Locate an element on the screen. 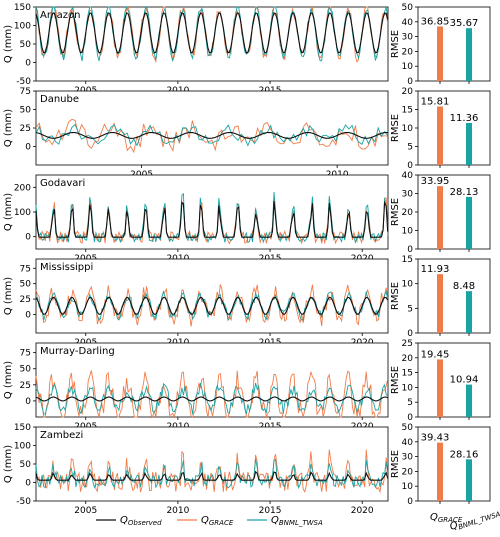  bar-y-tick-label: 25 is located at coordinates (407, 344).